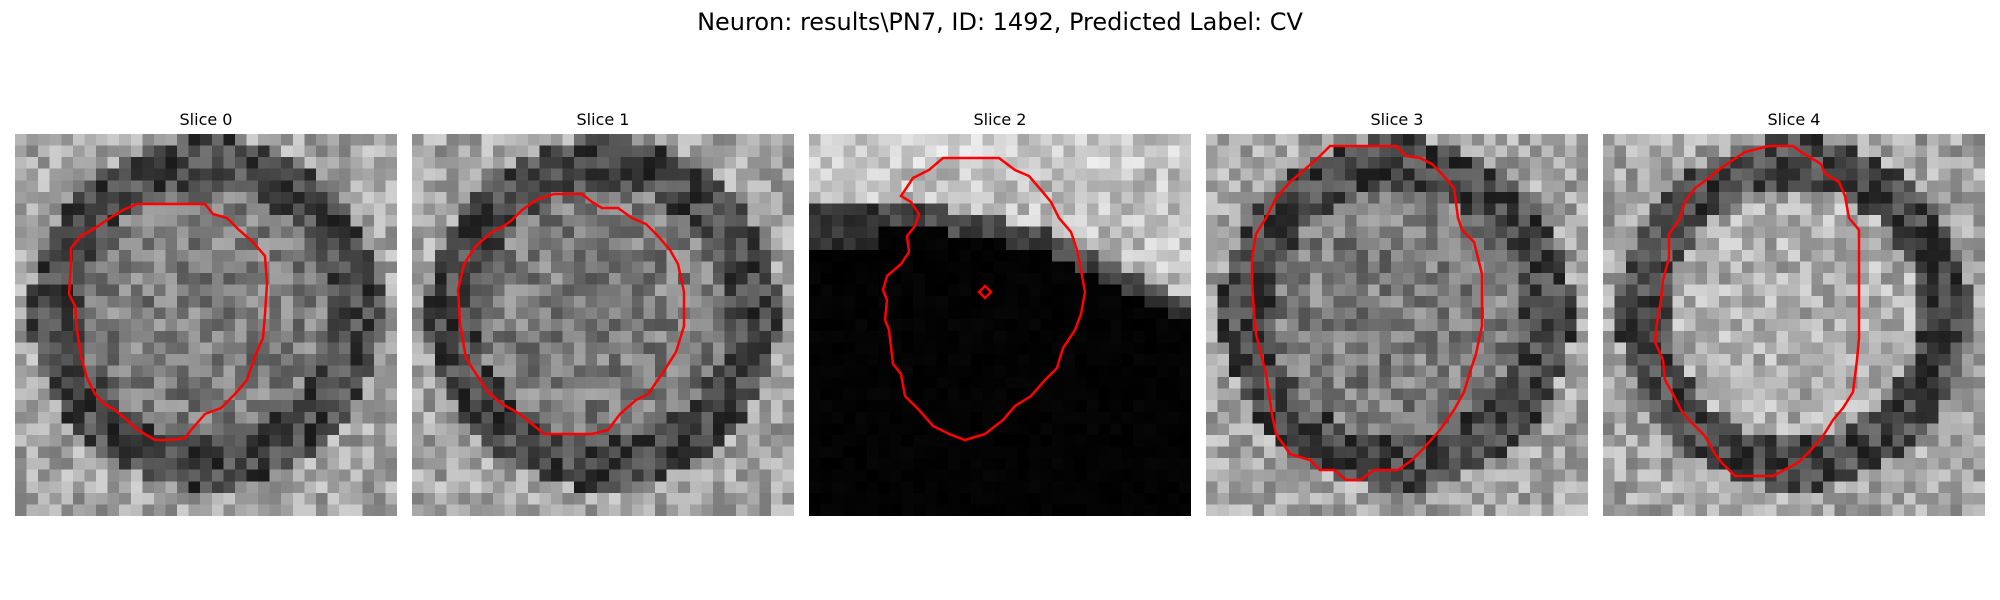 This screenshot has width=2000, height=600. What do you see at coordinates (1000, 119) in the screenshot?
I see `slice-title: Slice 2` at bounding box center [1000, 119].